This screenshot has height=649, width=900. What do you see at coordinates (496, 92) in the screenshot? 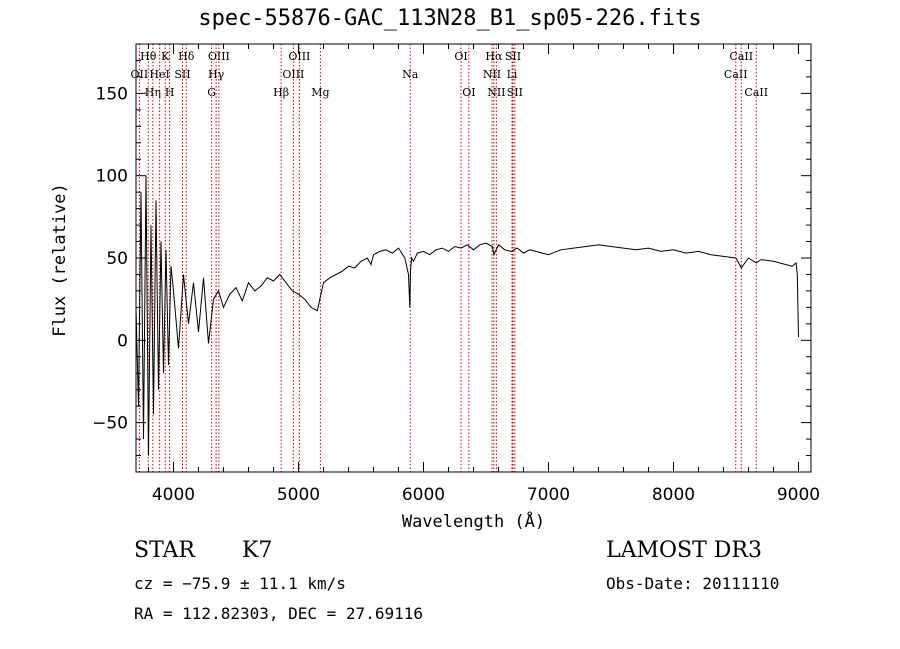
I see `line-label-20: NII` at bounding box center [496, 92].